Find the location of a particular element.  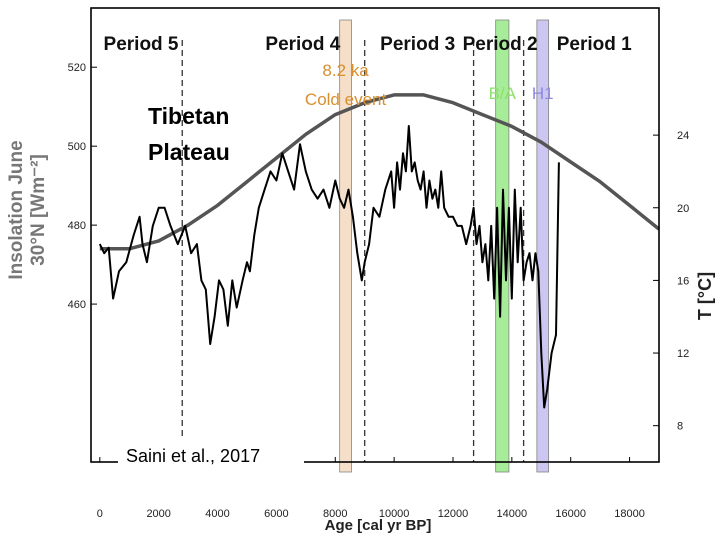

period-label-2: Period 3 is located at coordinates (417, 44).